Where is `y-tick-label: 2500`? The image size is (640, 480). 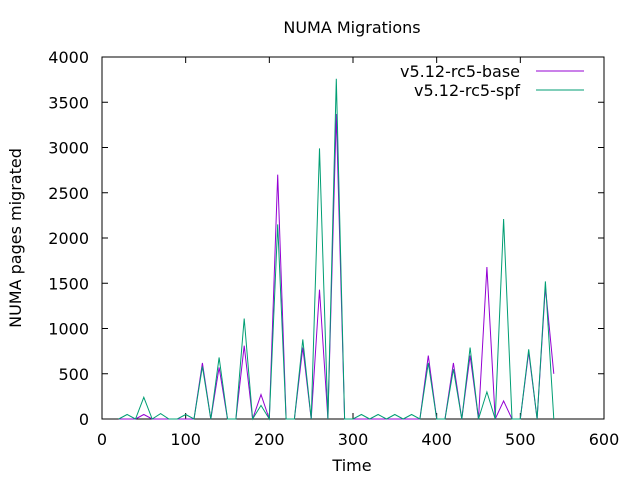
y-tick-label: 2500 is located at coordinates (68, 193).